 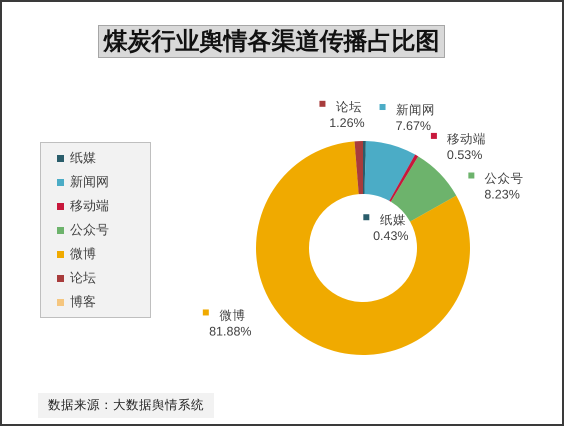 What do you see at coordinates (349, 107) in the screenshot?
I see `legend-label: 论坛` at bounding box center [349, 107].